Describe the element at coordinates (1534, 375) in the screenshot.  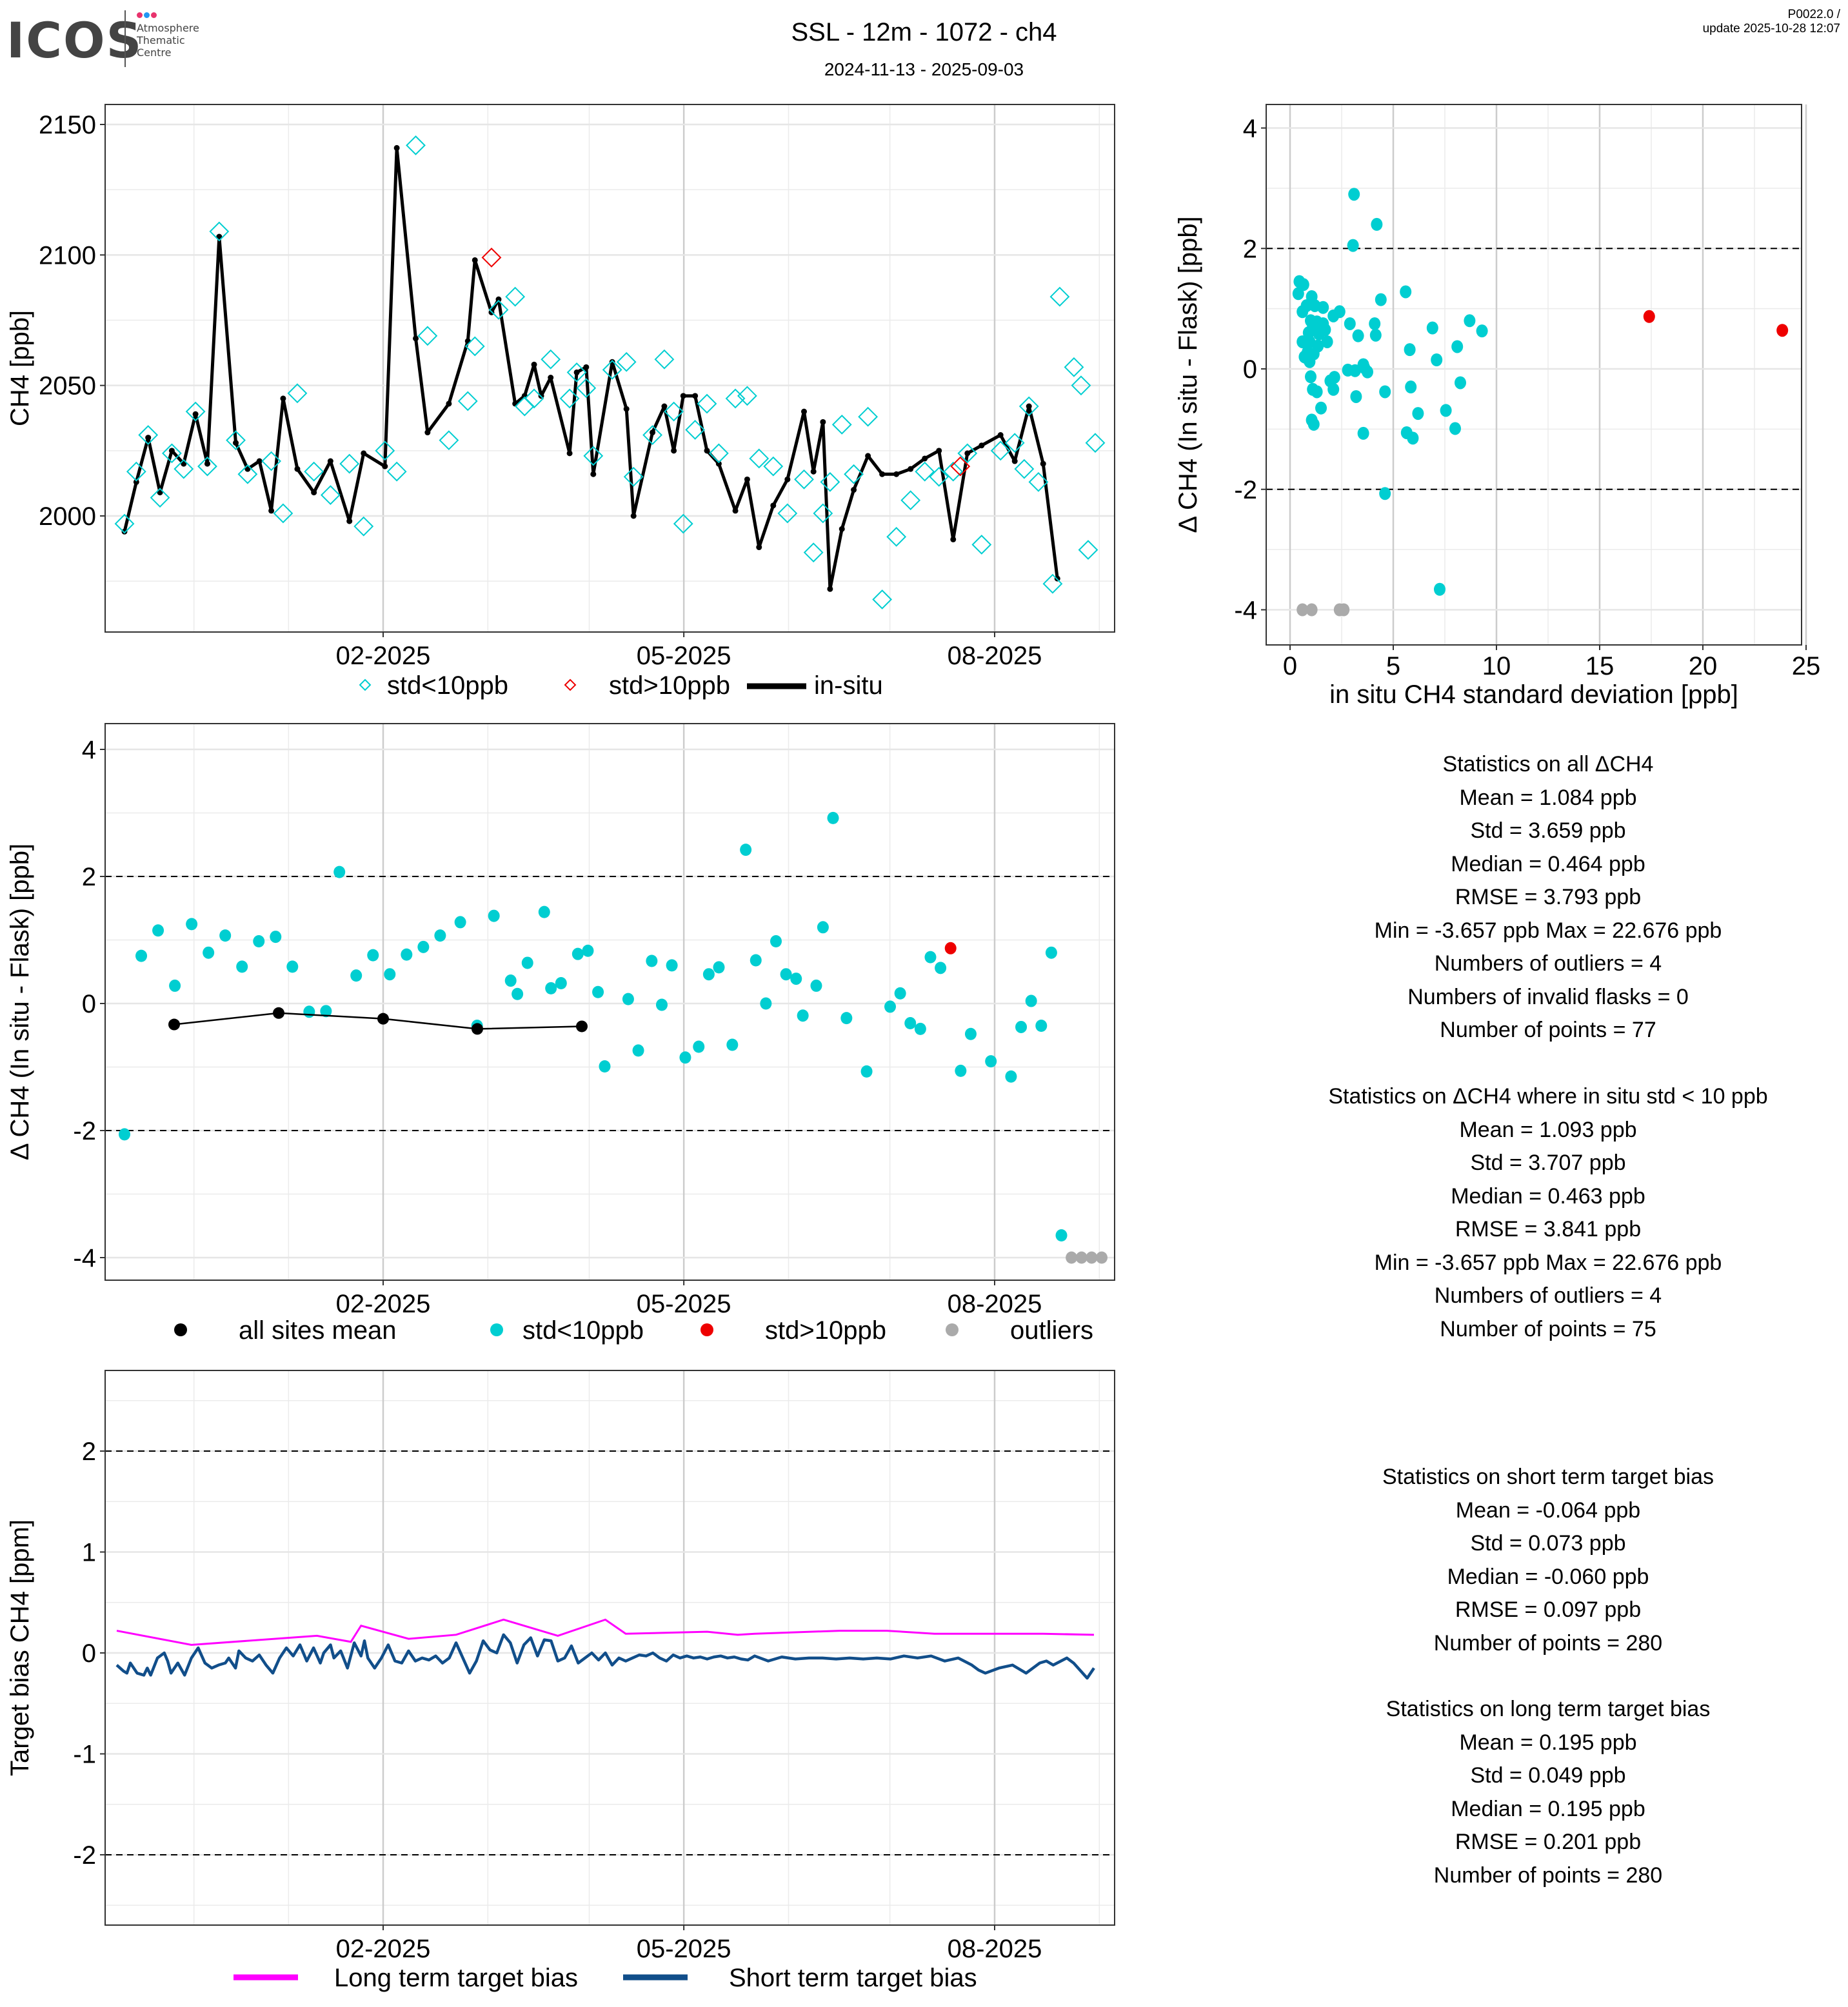
I see `plot-border` at that location.